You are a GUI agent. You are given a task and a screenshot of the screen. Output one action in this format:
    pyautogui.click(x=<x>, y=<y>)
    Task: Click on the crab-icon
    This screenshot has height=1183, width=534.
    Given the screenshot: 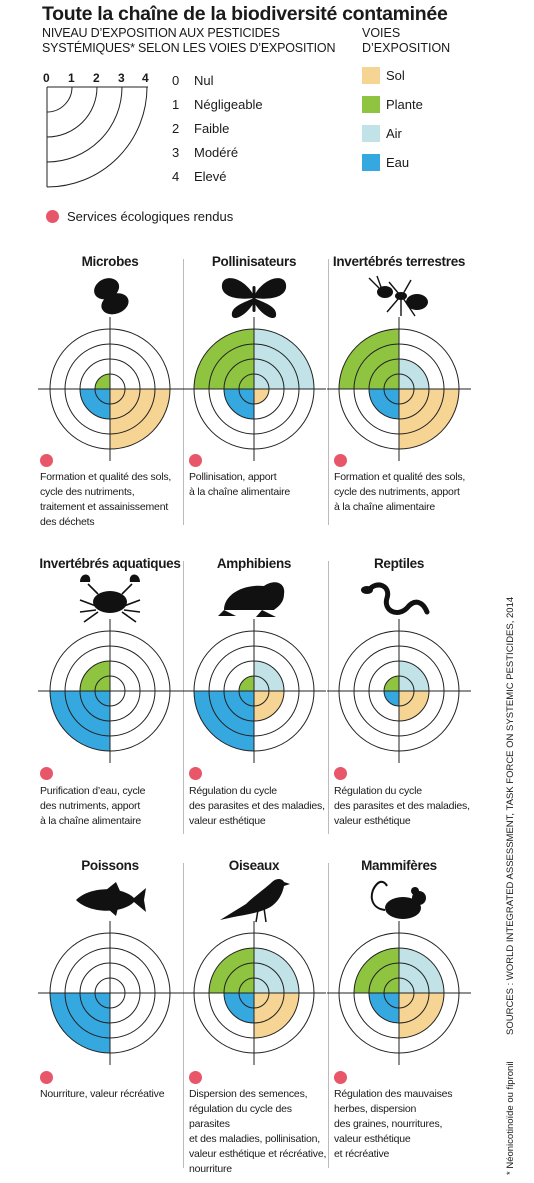 What is the action you would take?
    pyautogui.click(x=110, y=598)
    